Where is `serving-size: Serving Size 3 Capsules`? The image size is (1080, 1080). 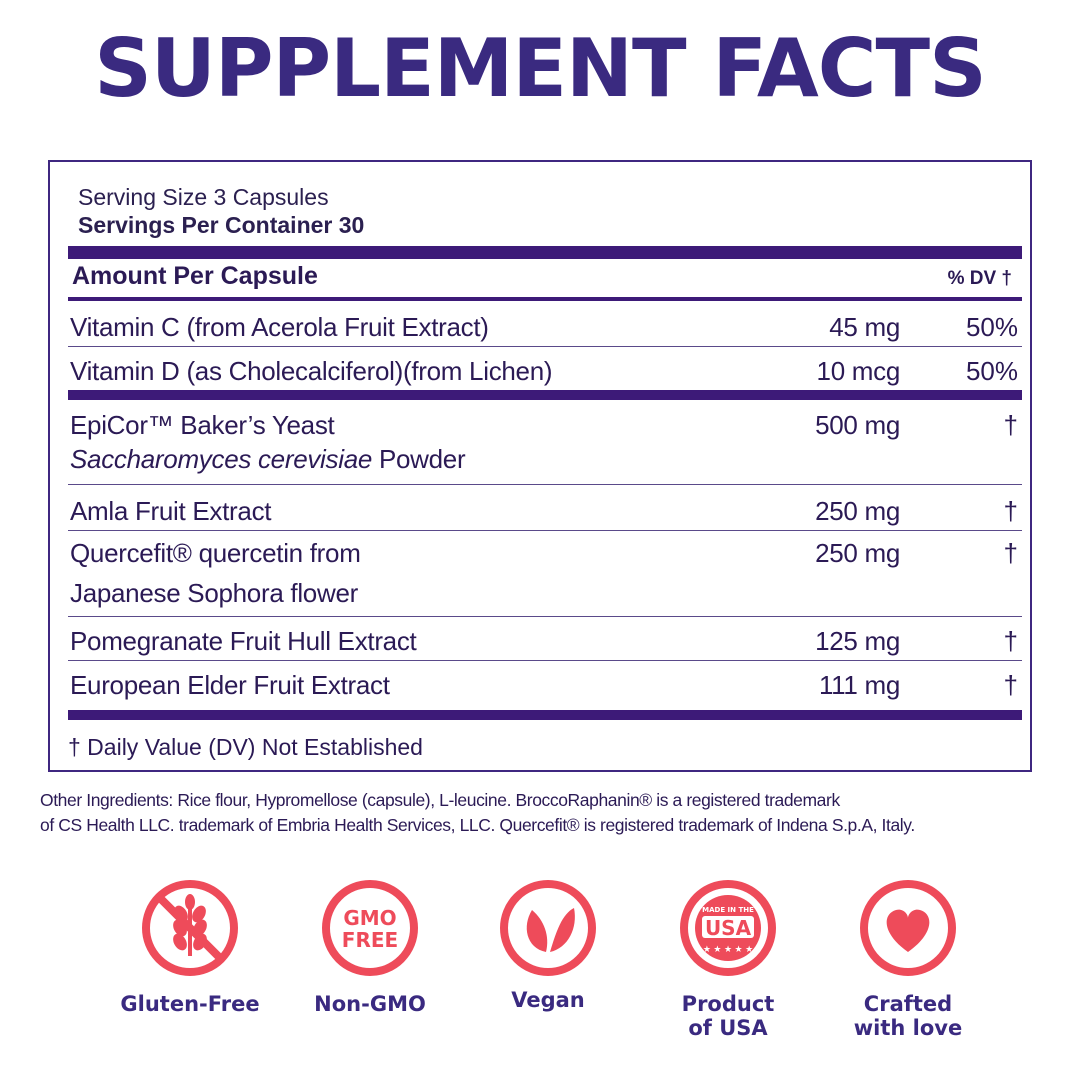
serving-size: Serving Size 3 Capsules is located at coordinates (203, 197).